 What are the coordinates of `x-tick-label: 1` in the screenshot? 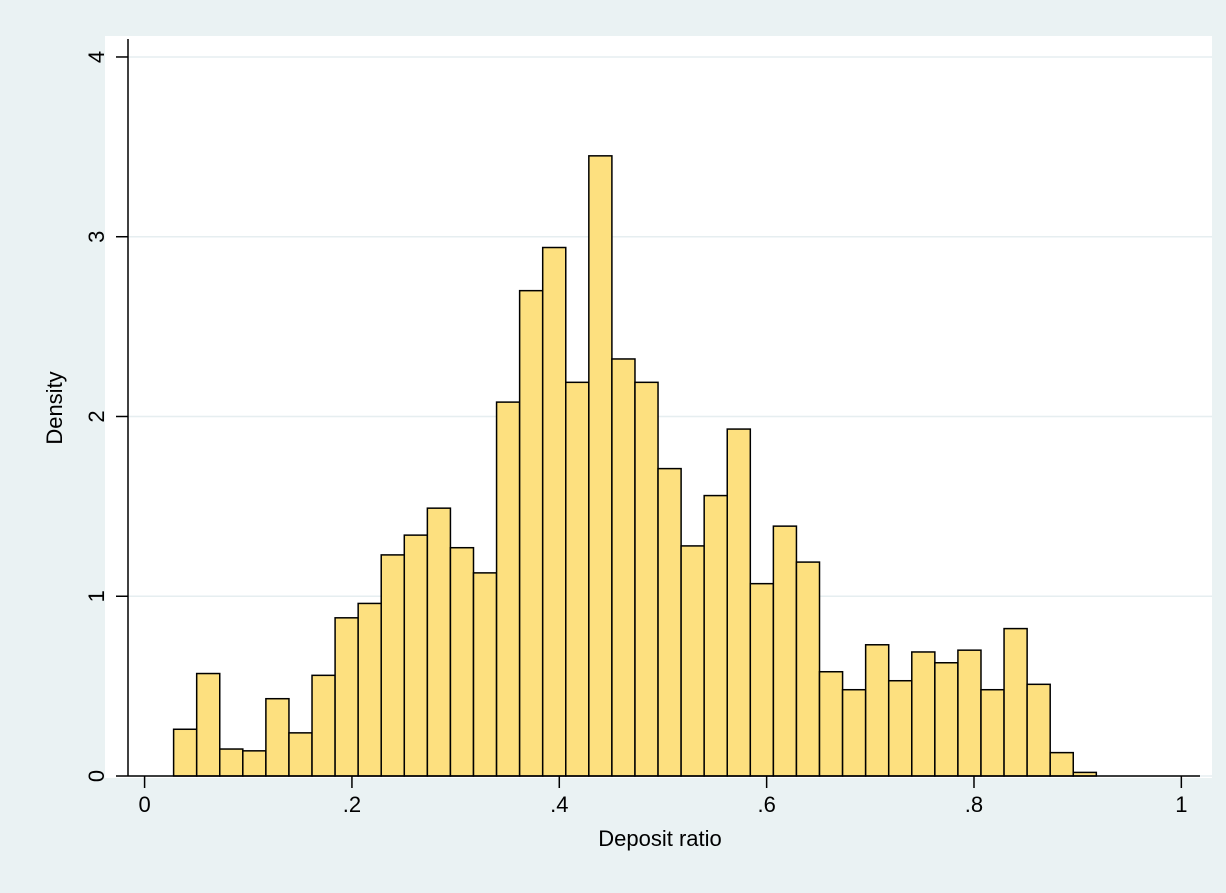 It's located at (1181, 804).